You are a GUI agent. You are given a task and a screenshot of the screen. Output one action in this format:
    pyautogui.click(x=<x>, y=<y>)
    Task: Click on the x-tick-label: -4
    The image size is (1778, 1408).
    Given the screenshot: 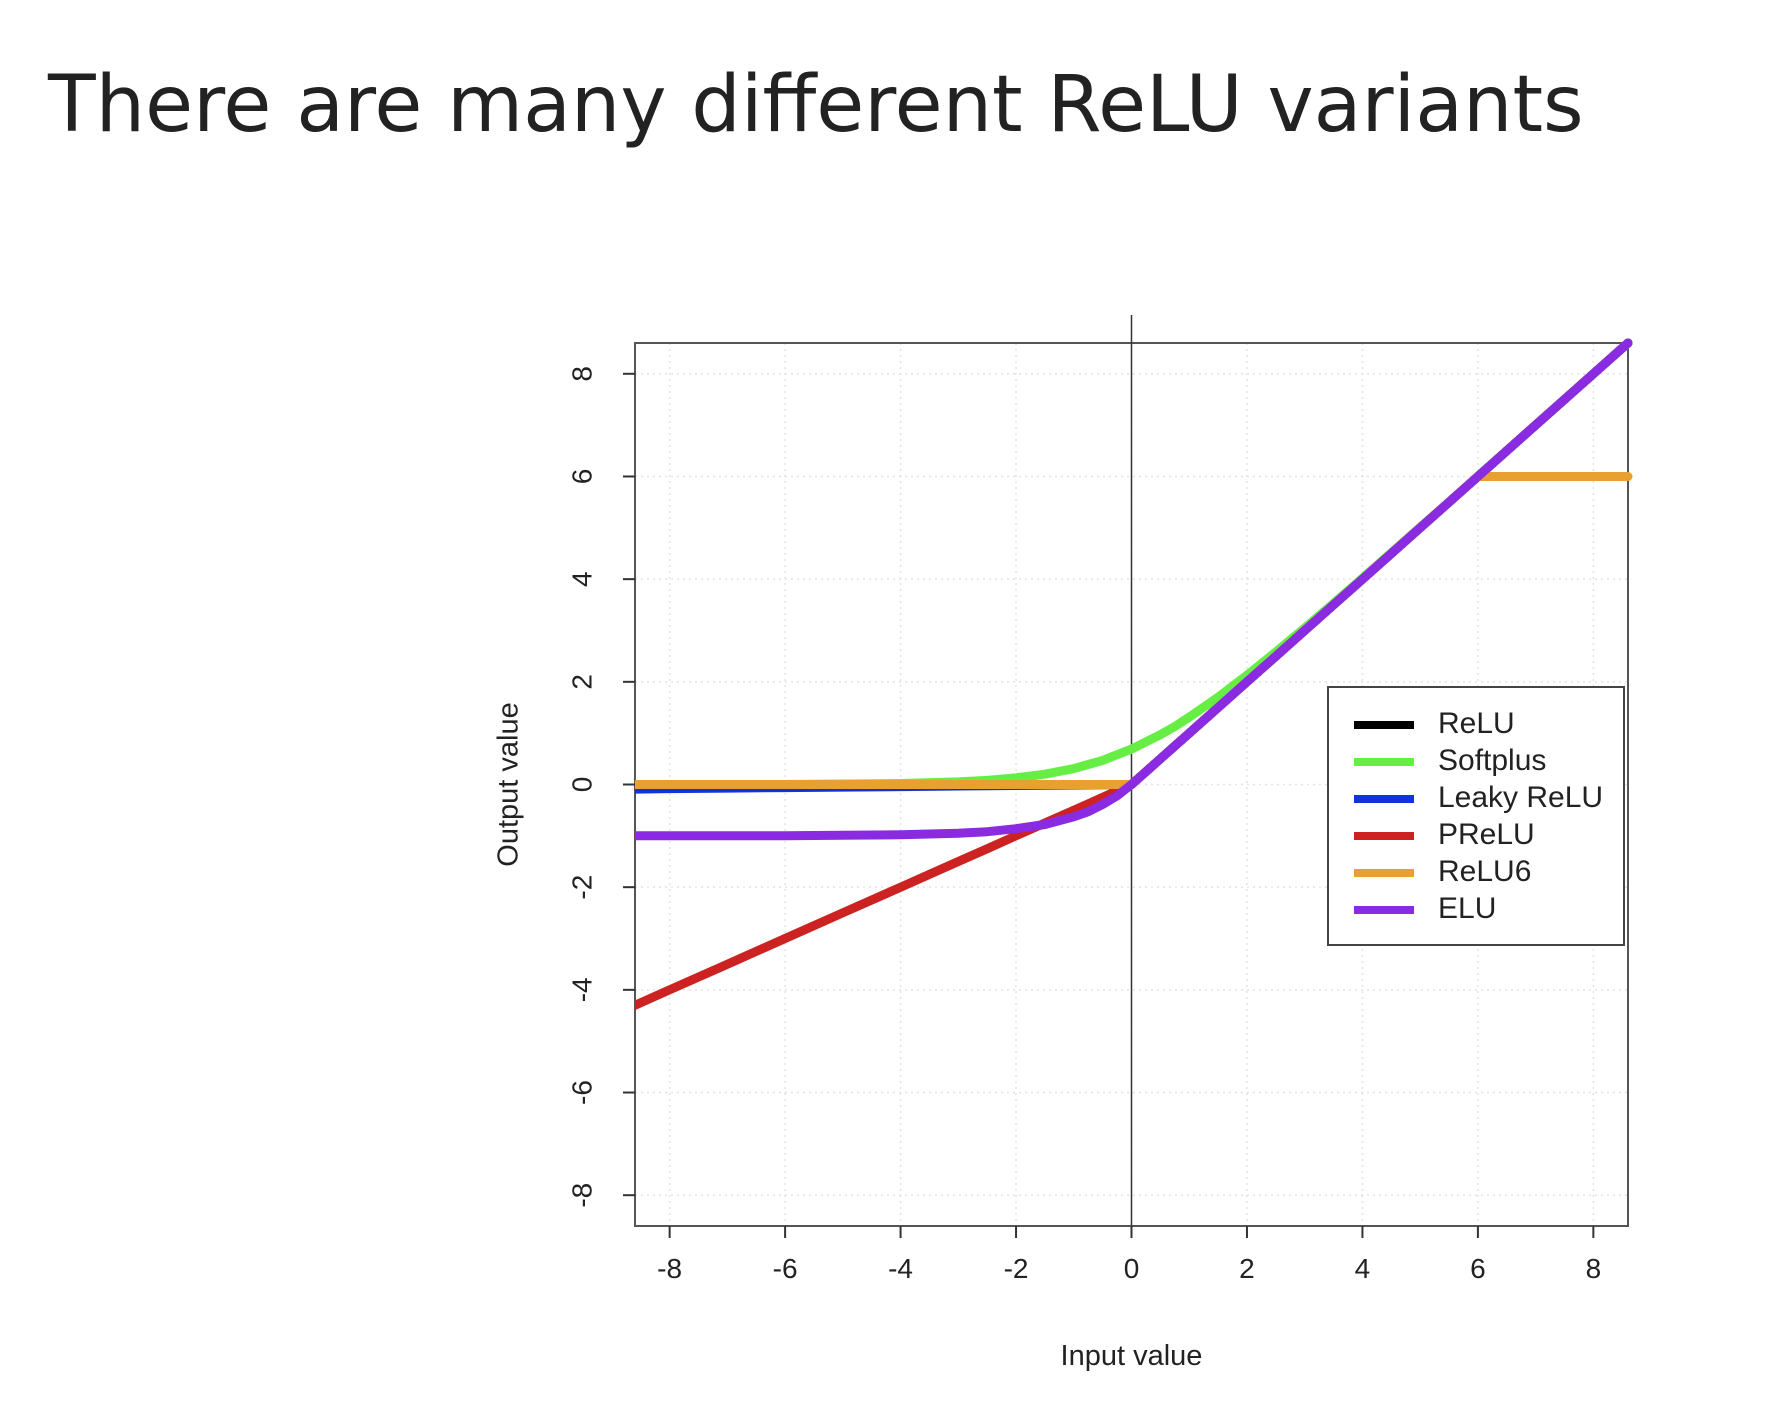 What is the action you would take?
    pyautogui.click(x=900, y=1268)
    